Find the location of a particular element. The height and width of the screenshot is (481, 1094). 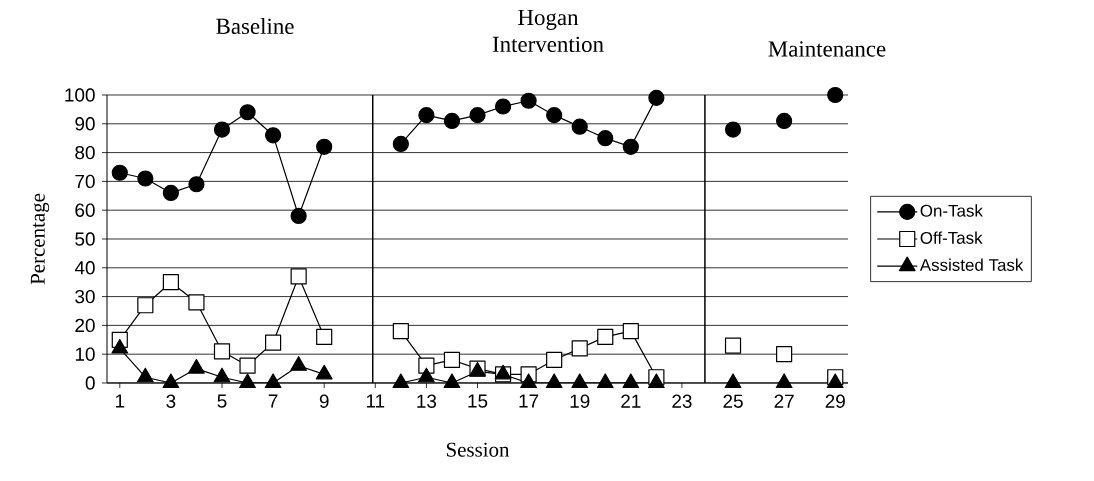

x-axis-title: Session is located at coordinates (478, 449).